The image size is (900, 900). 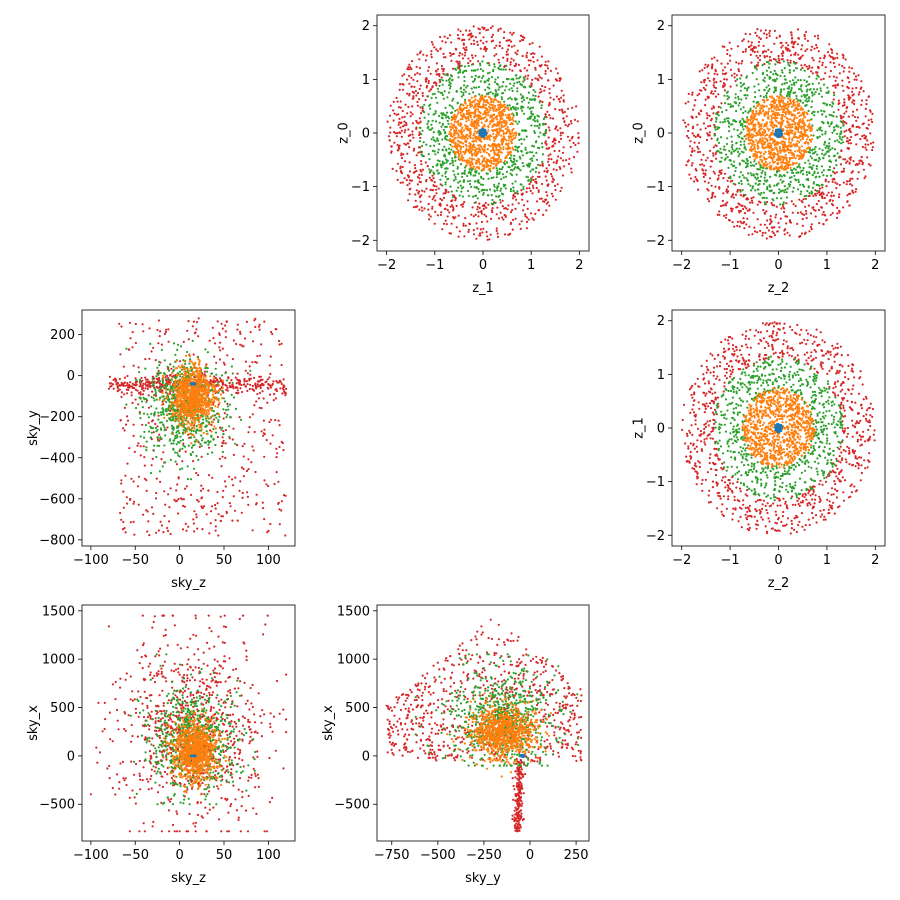 What do you see at coordinates (434, 265) in the screenshot?
I see `x-tick-label: −1` at bounding box center [434, 265].